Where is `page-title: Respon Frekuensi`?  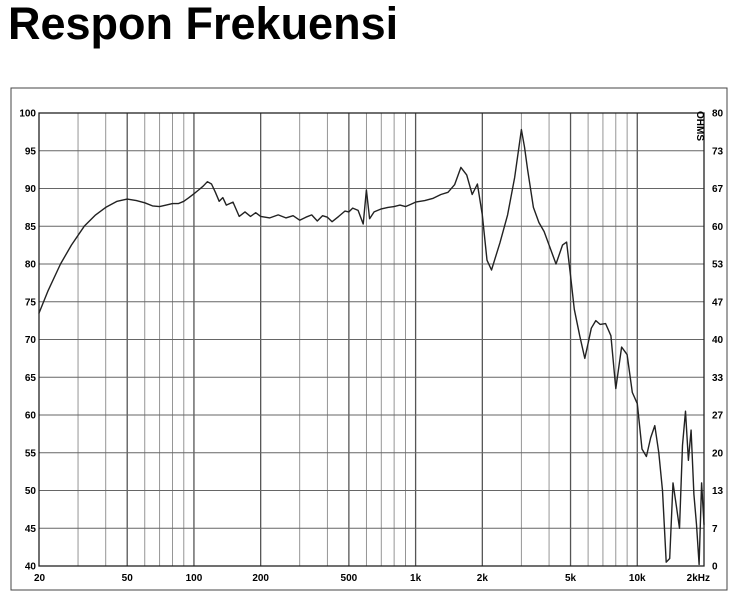
page-title: Respon Frekuensi is located at coordinates (203, 24).